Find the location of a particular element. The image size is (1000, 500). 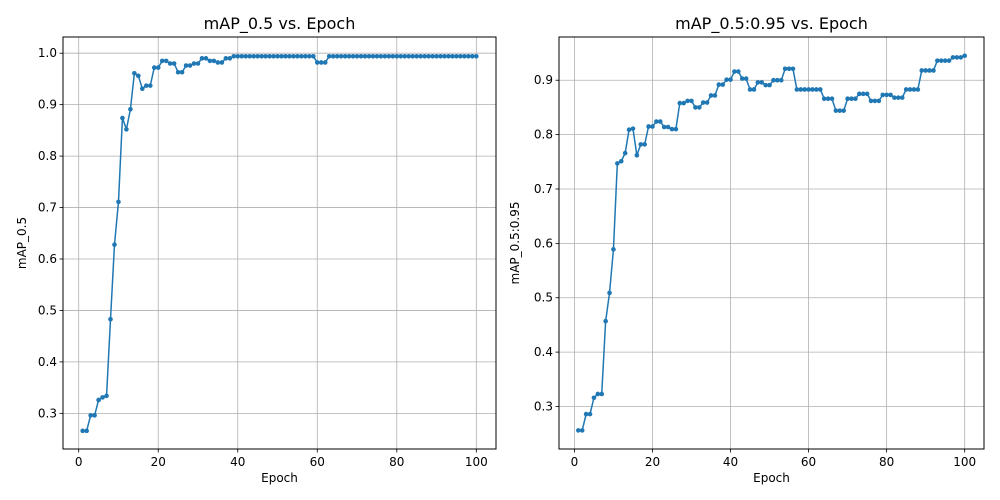

chart-title: mAP_0.5 vs. Epoch is located at coordinates (280, 24).